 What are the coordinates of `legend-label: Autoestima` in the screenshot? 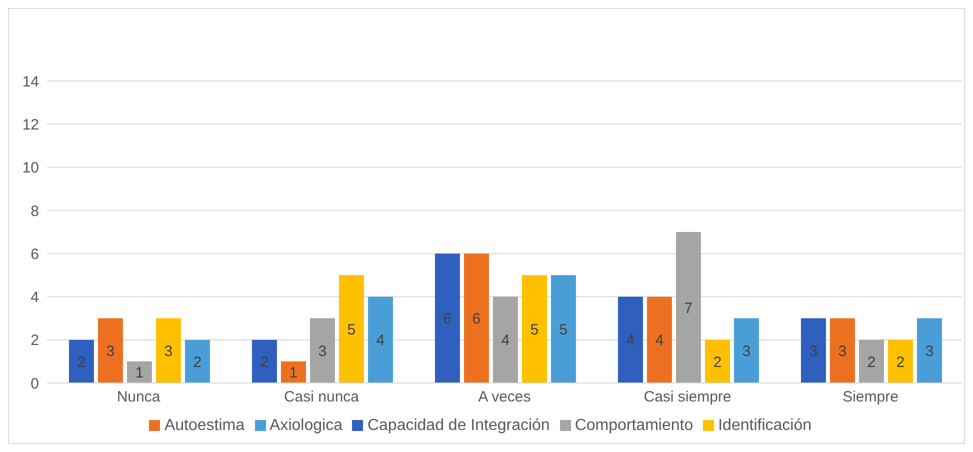 It's located at (204, 425).